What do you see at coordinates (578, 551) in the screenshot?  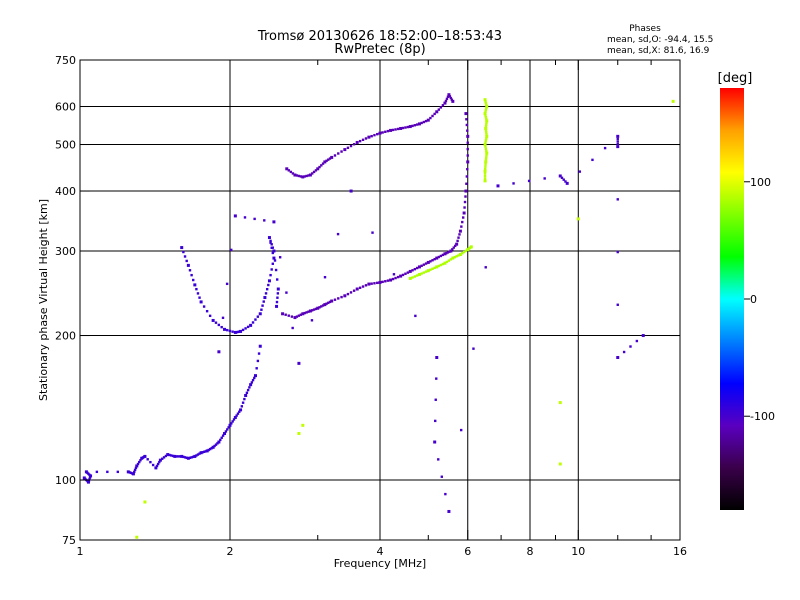 I see `x-tick-label: 10` at bounding box center [578, 551].